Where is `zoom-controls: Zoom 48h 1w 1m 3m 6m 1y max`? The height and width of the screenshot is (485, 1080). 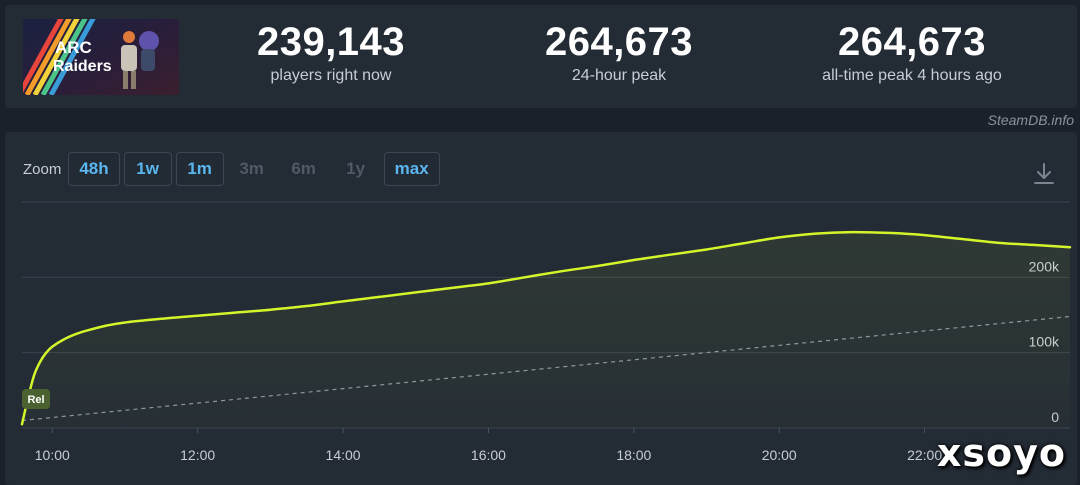 zoom-controls: Zoom 48h 1w 1m 3m 6m 1y max is located at coordinates (233, 169).